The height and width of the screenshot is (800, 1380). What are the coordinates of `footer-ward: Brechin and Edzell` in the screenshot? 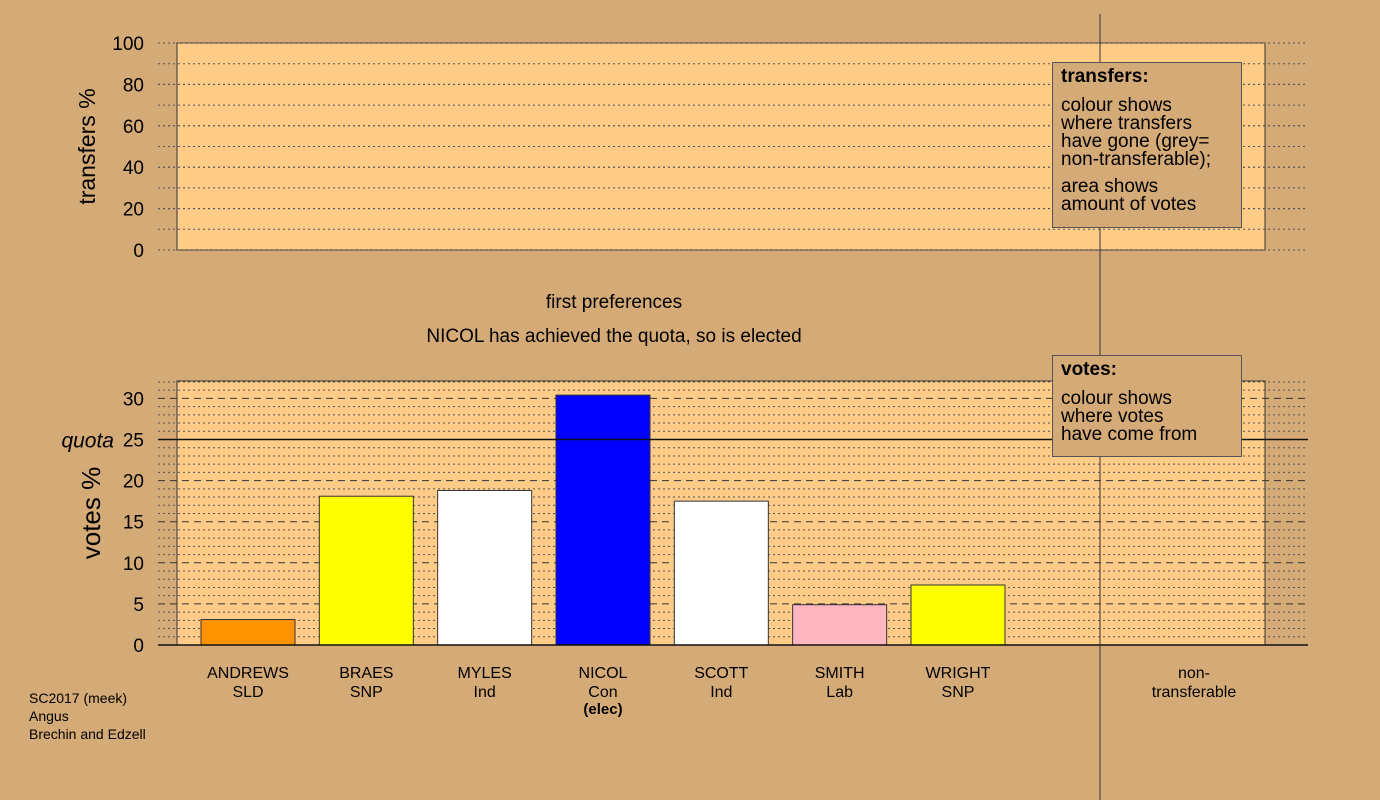 It's located at (87, 734).